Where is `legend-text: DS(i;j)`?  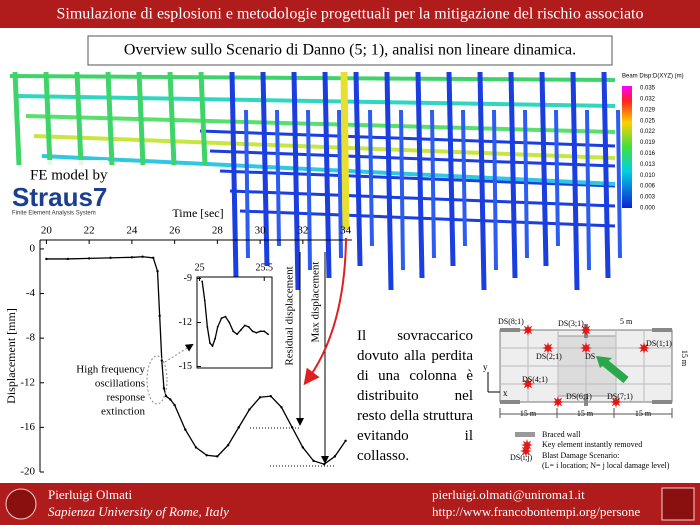
legend-text: DS(i;j) is located at coordinates (521, 457).